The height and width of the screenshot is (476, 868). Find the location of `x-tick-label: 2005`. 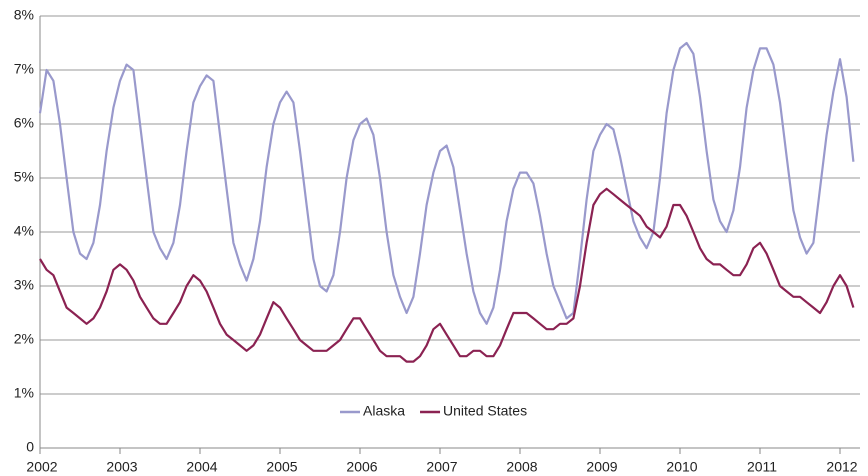

x-tick-label: 2005 is located at coordinates (281, 467).